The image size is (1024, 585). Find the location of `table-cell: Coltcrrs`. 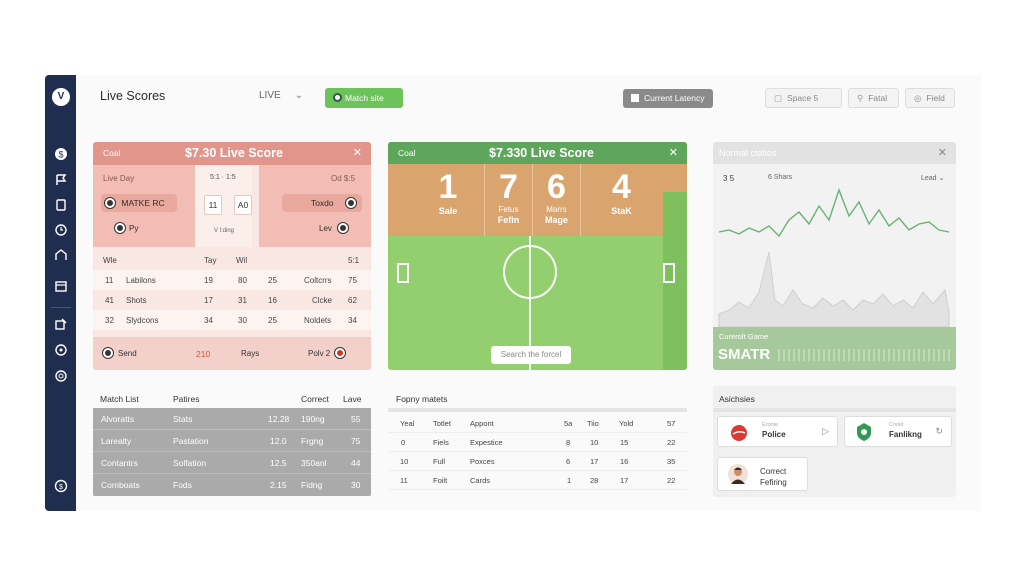

table-cell: Coltcrrs is located at coordinates (318, 280).